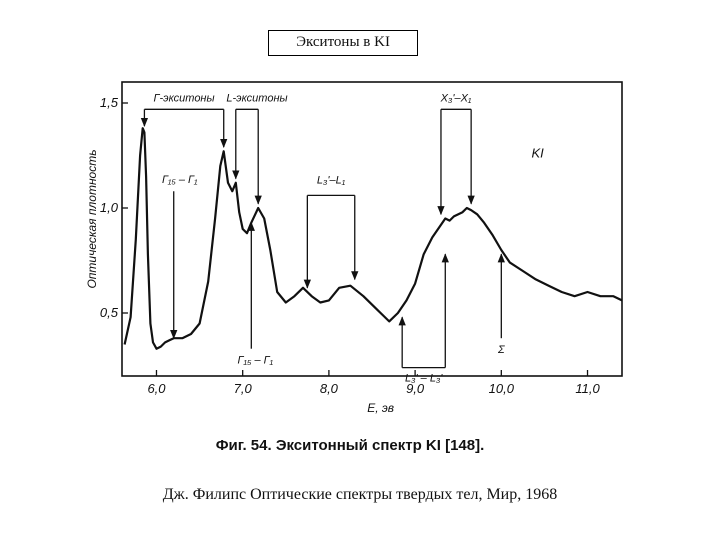 This screenshot has height=540, width=720. Describe the element at coordinates (92, 218) in the screenshot. I see `y-axis-label: Оптическая плотность` at that location.